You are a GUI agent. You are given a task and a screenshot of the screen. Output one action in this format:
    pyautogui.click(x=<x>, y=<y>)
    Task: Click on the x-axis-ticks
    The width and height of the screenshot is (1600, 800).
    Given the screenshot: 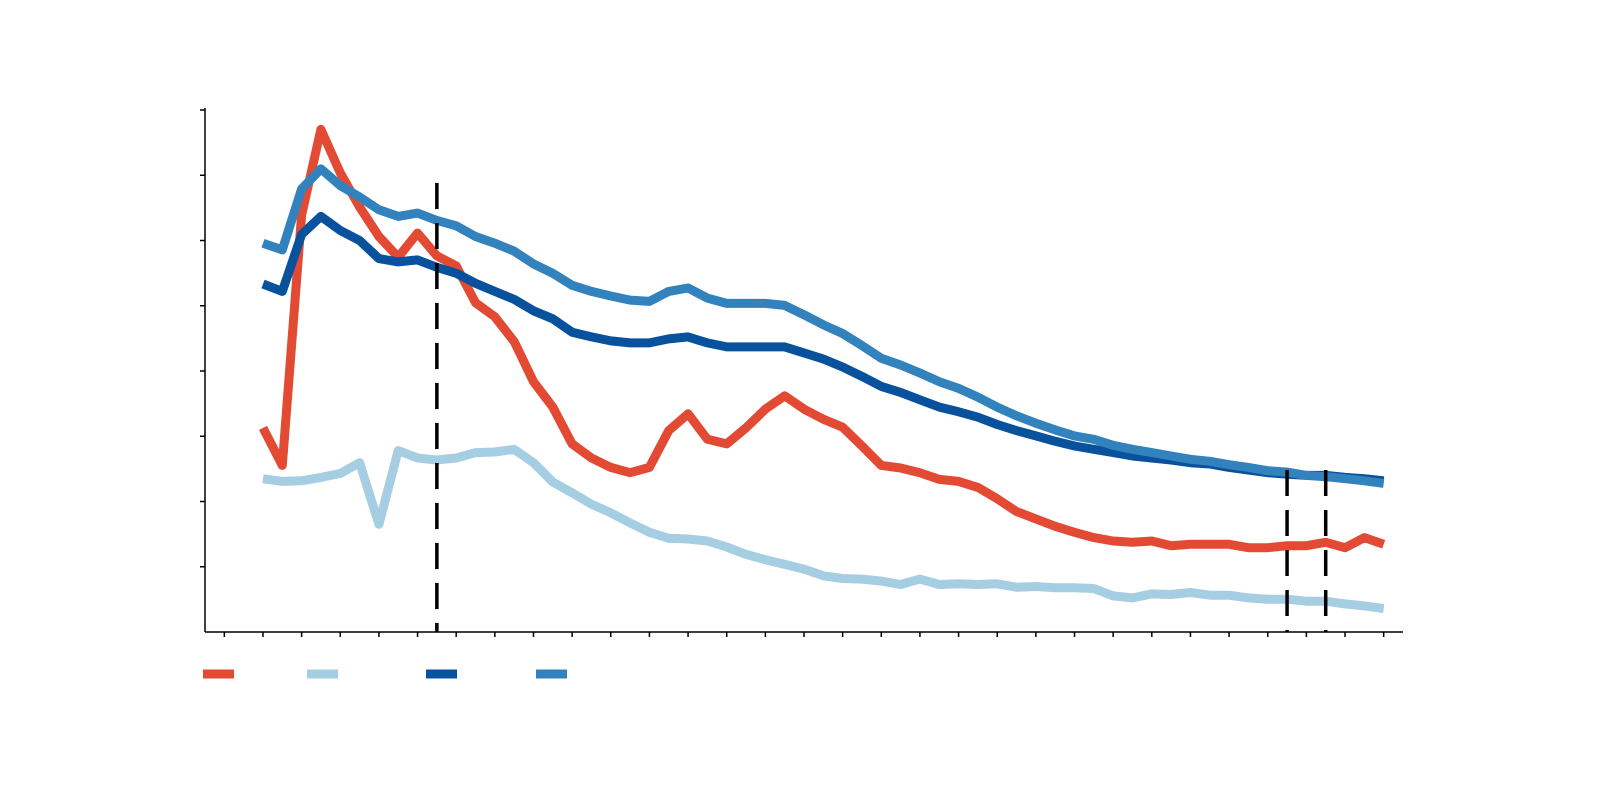 What is the action you would take?
    pyautogui.click(x=804, y=634)
    